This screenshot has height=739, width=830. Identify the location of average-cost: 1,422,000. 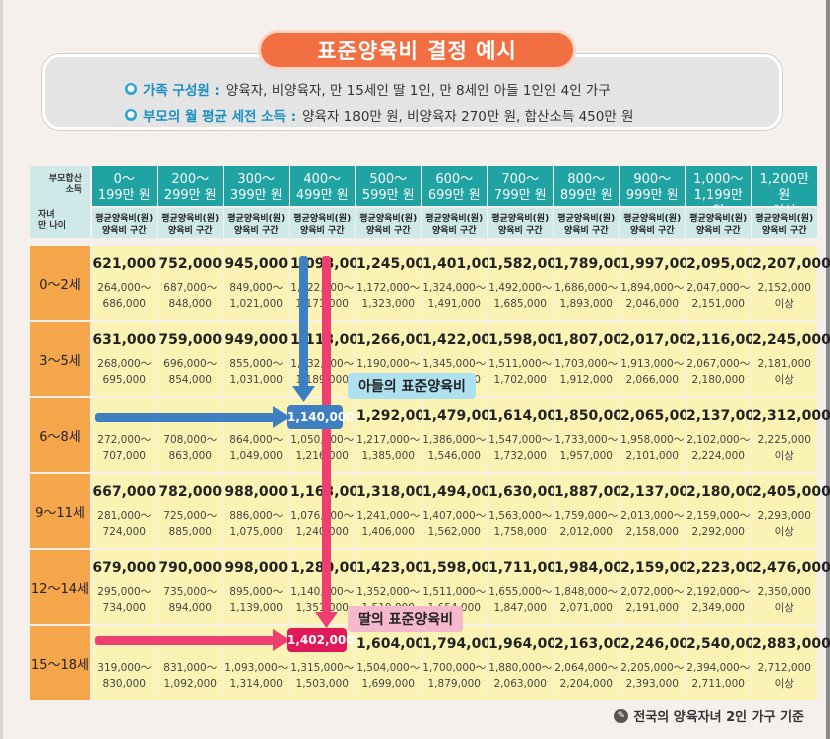
(461, 340).